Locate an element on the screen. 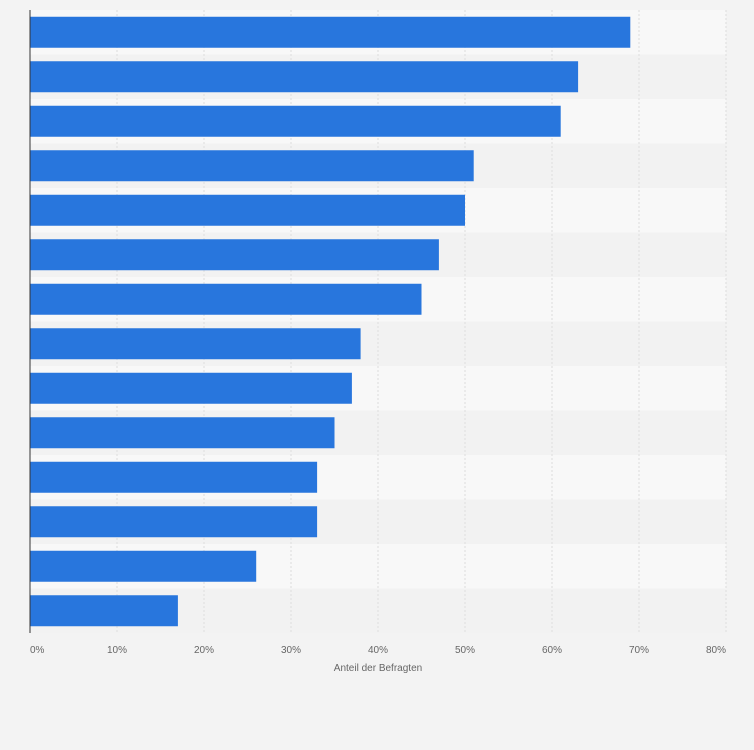  x-tick-label: 80% is located at coordinates (716, 650).